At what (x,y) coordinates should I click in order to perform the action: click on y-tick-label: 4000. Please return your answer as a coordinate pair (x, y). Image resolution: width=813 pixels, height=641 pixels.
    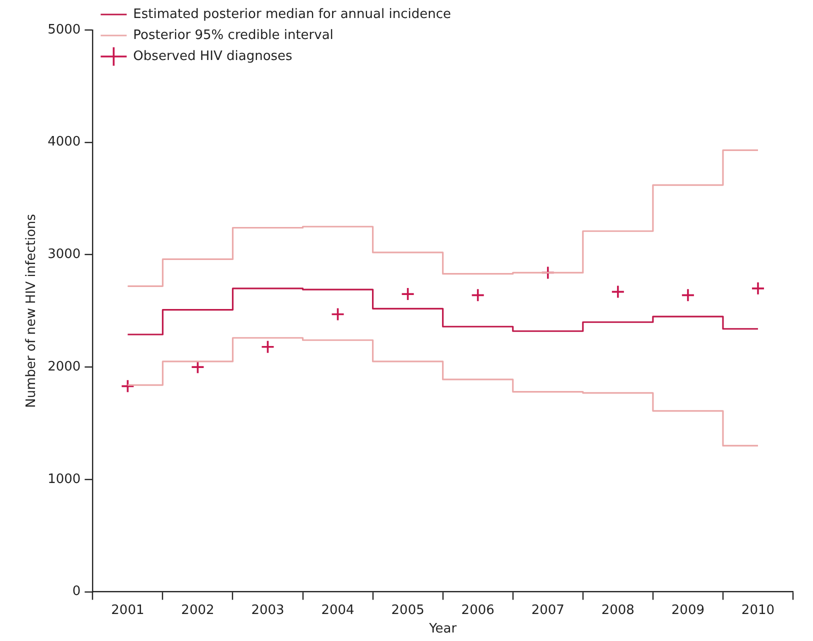
    Looking at the image, I should click on (64, 142).